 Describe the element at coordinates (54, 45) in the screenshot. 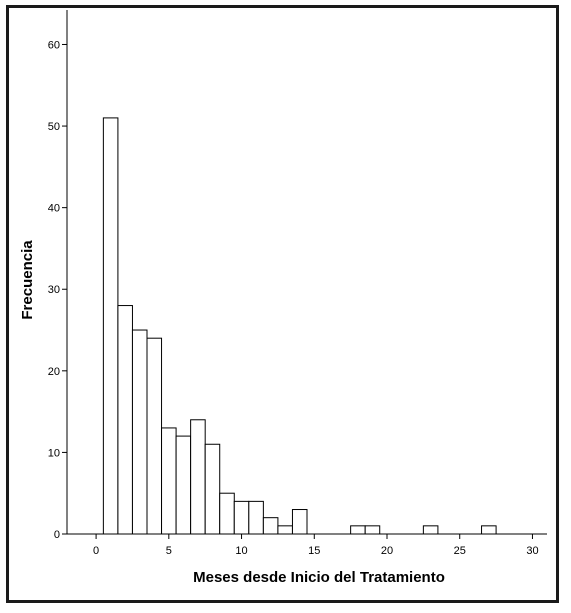

I see `y-tick-label: 60` at that location.